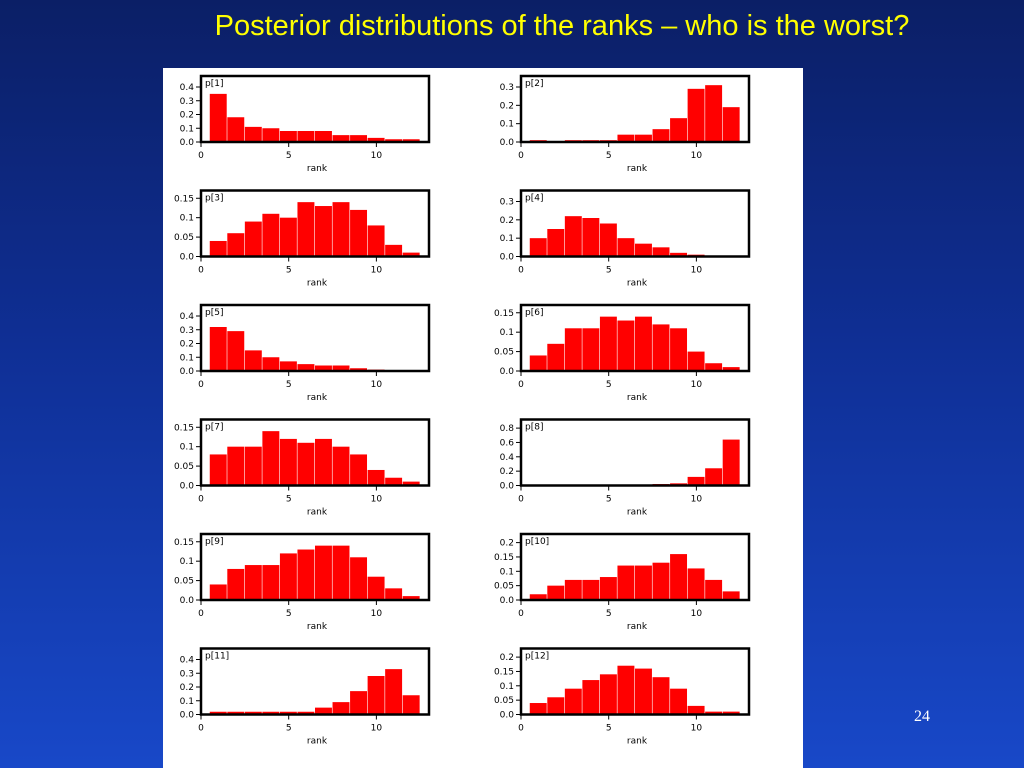  What do you see at coordinates (214, 428) in the screenshot?
I see `panel-title: p[7]` at bounding box center [214, 428].